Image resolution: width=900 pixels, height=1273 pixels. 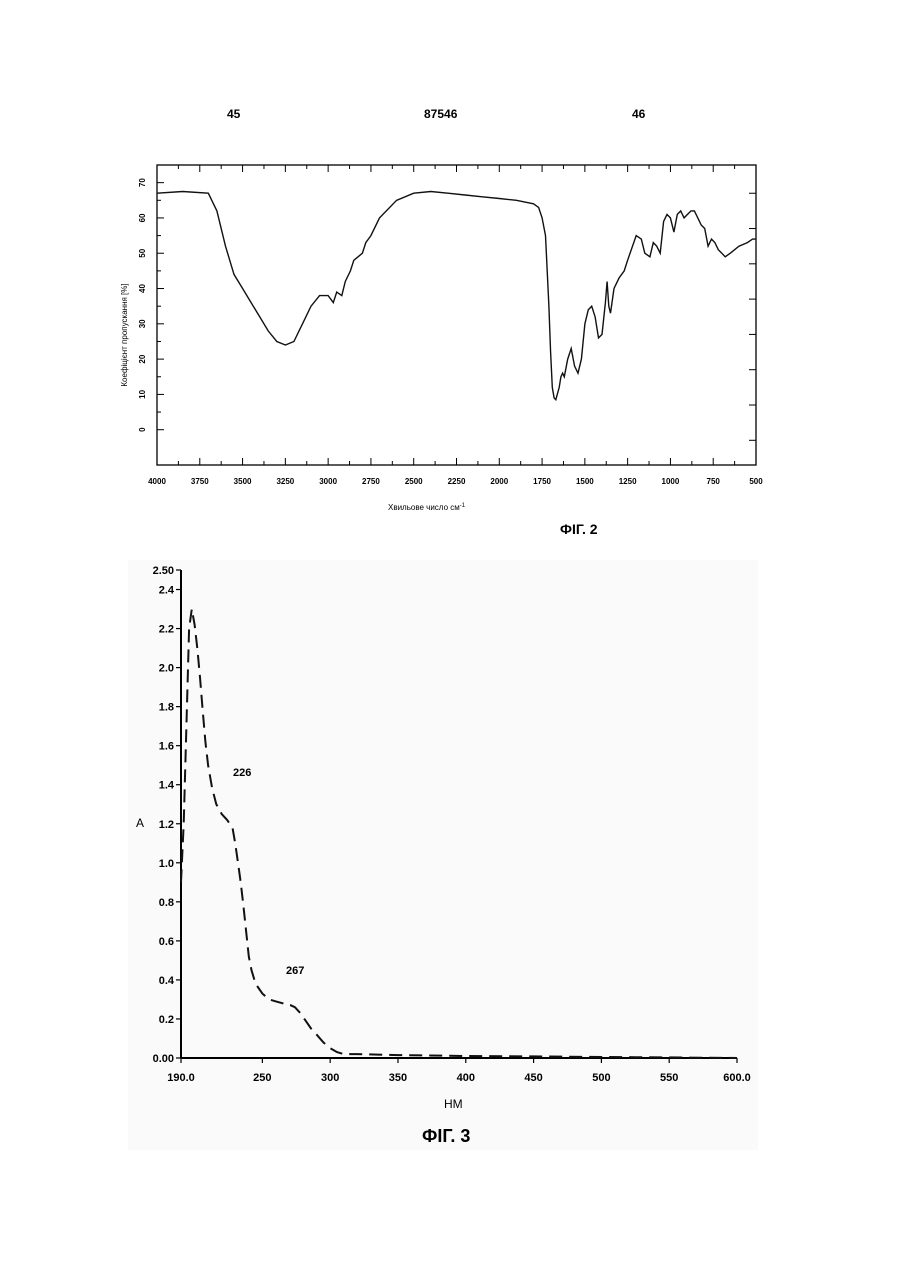 What do you see at coordinates (167, 591) in the screenshot?
I see `uv-y-tick-label: 2.4` at bounding box center [167, 591].